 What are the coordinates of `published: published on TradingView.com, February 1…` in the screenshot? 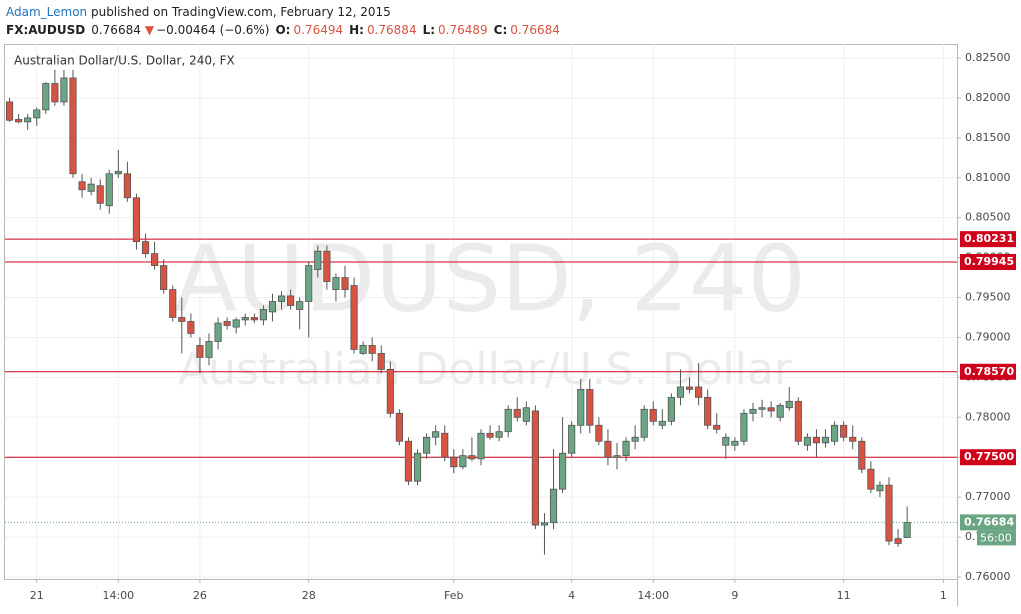 It's located at (239, 12).